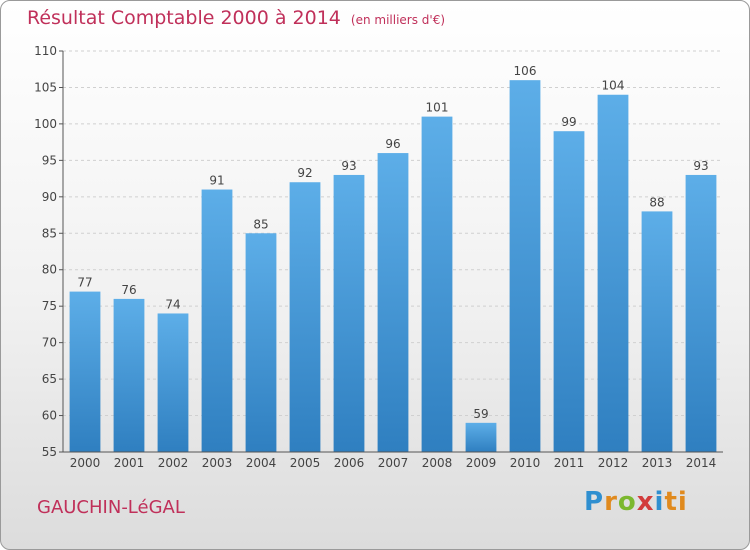  What do you see at coordinates (49, 416) in the screenshot?
I see `y-tick-label: 60` at bounding box center [49, 416].